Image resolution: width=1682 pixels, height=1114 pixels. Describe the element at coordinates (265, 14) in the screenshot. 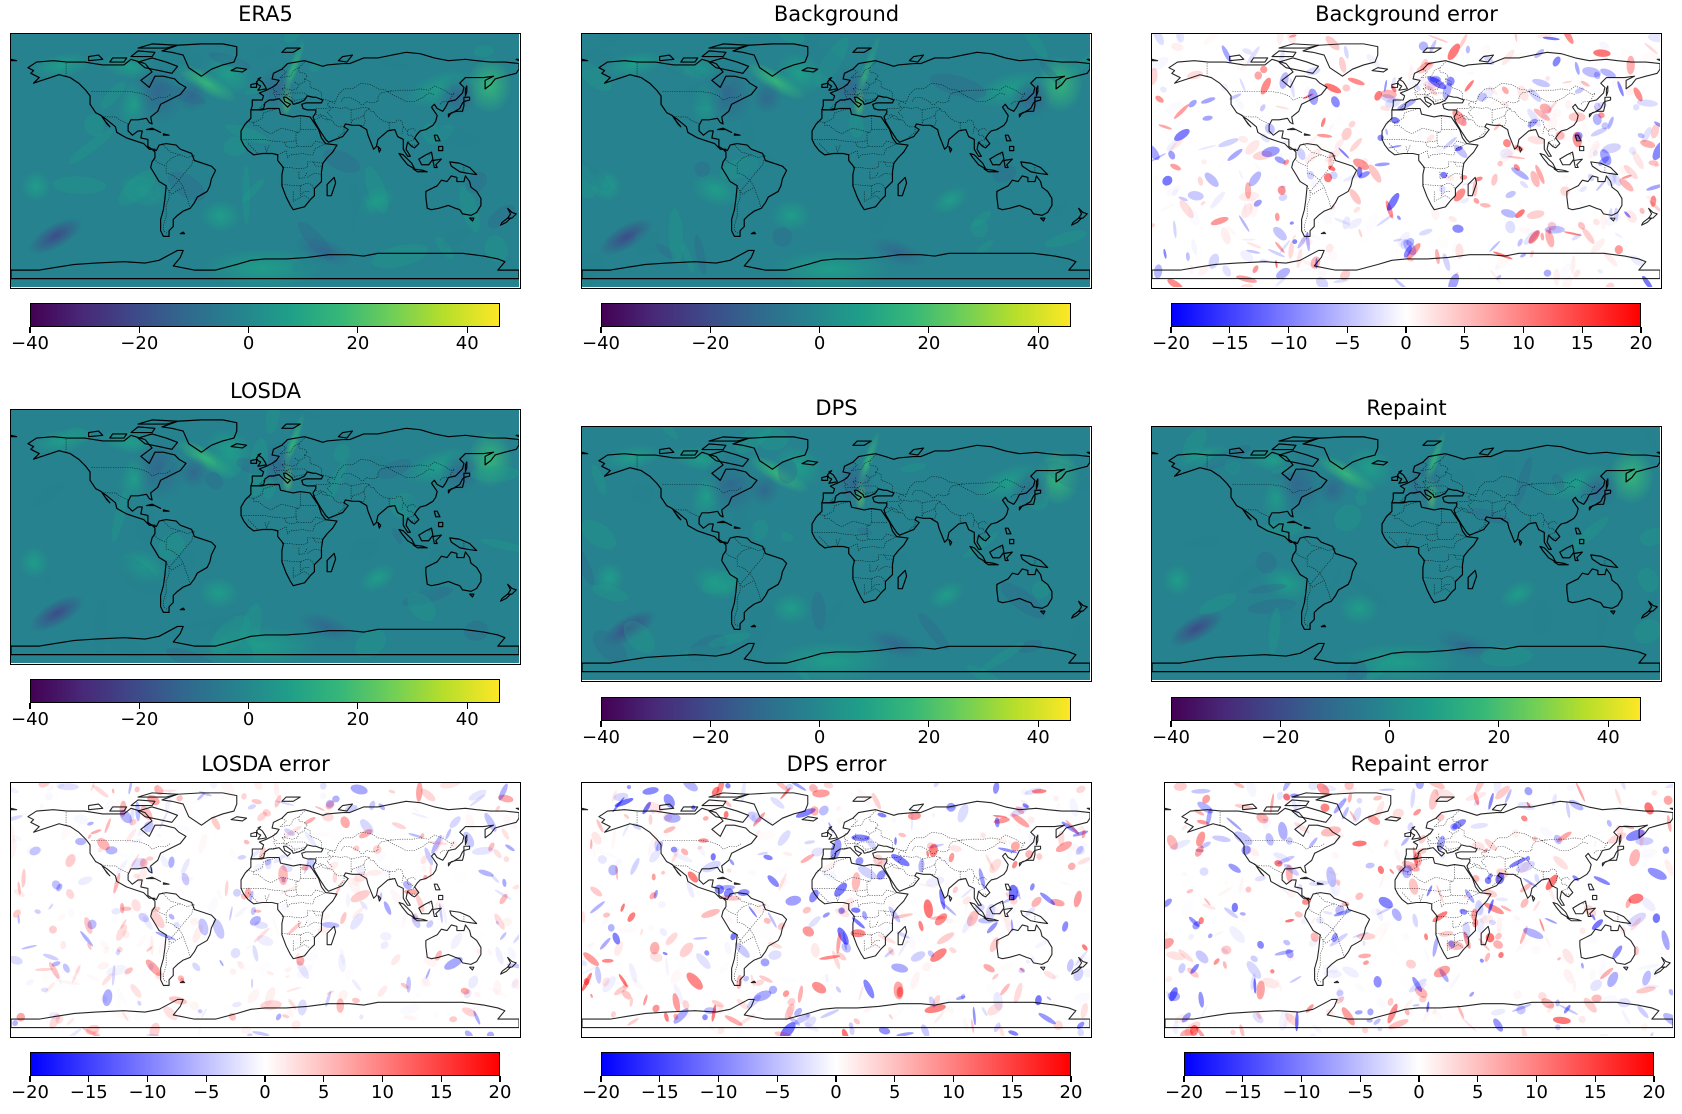

I see `panel-title: ERA5` at that location.